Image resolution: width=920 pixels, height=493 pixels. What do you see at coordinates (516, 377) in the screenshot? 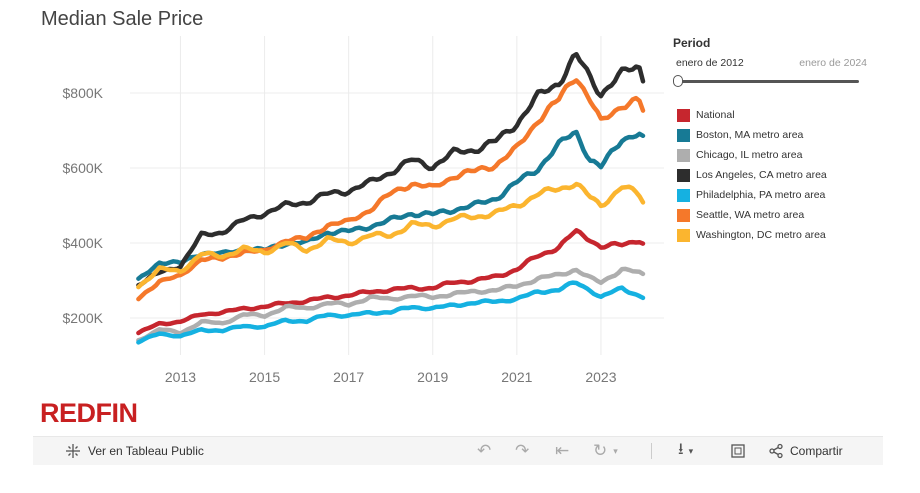
I see `x-tick-label: 2021` at bounding box center [516, 377].